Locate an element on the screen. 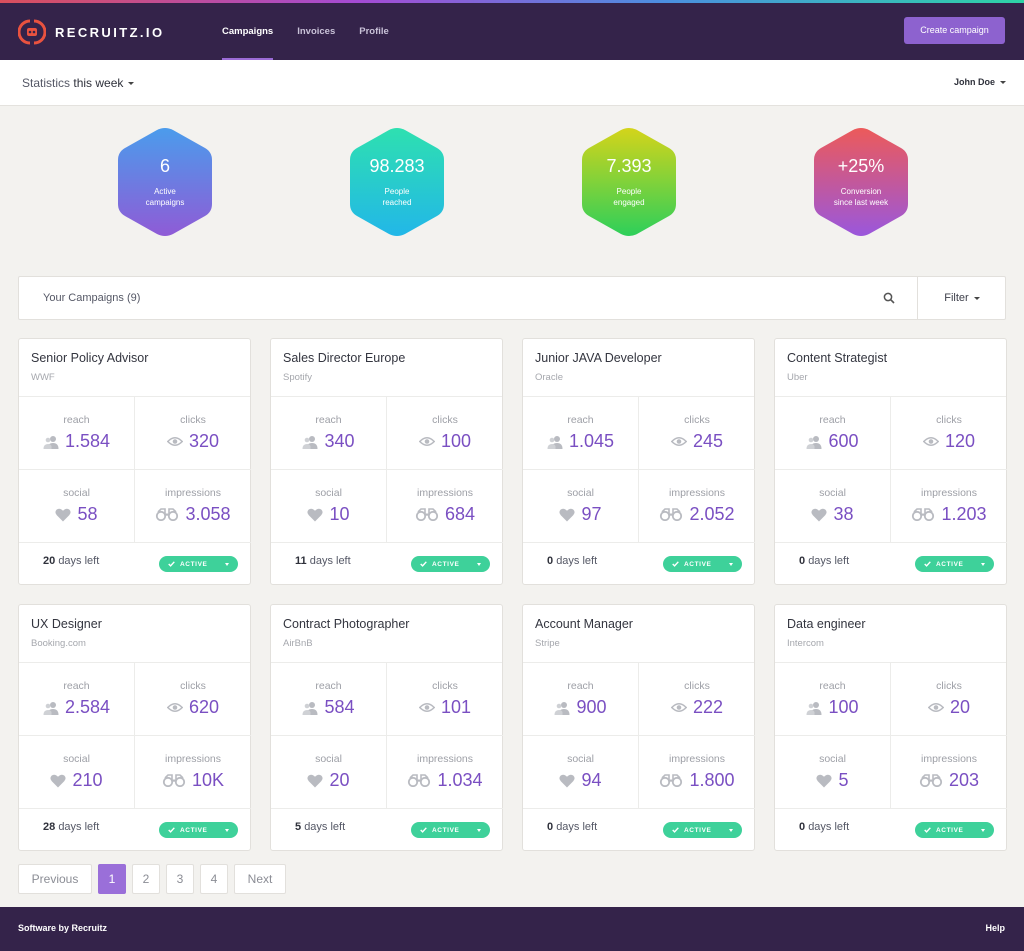 The image size is (1024, 951). filter-dropdown: Filter is located at coordinates (961, 298).